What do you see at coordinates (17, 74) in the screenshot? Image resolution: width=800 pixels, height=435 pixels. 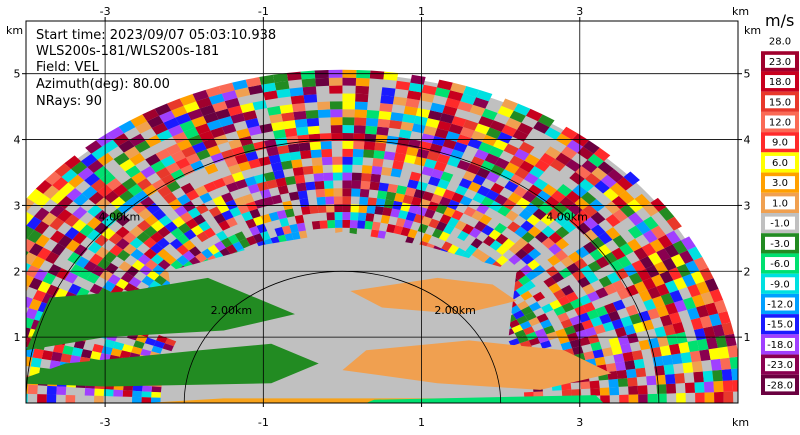 I see `y-tick-label-left: 5` at bounding box center [17, 74].